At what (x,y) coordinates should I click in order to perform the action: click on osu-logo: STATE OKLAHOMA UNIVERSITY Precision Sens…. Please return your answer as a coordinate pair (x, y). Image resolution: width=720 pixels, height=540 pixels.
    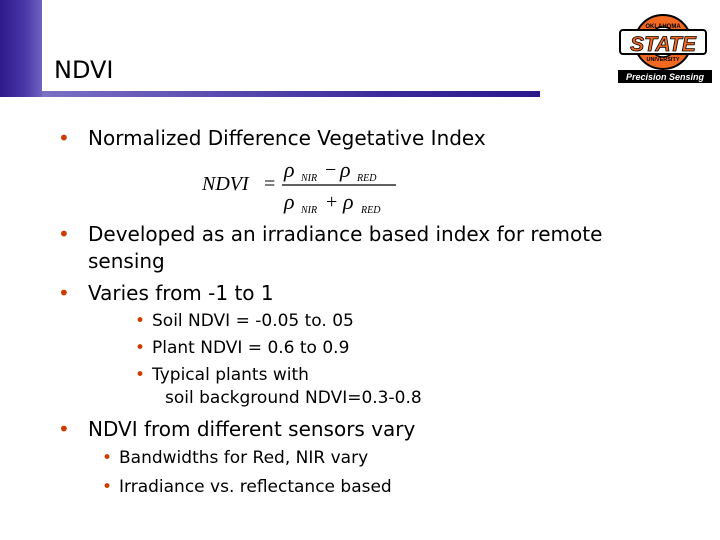
    Looking at the image, I should click on (663, 46).